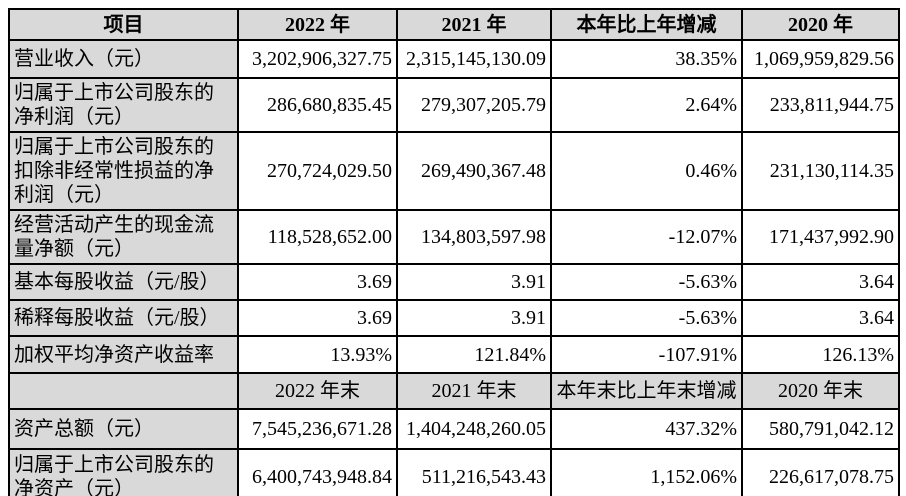 This screenshot has height=496, width=906. Describe the element at coordinates (474, 429) in the screenshot. I see `value-2021: 1,404,248,260.05` at that location.